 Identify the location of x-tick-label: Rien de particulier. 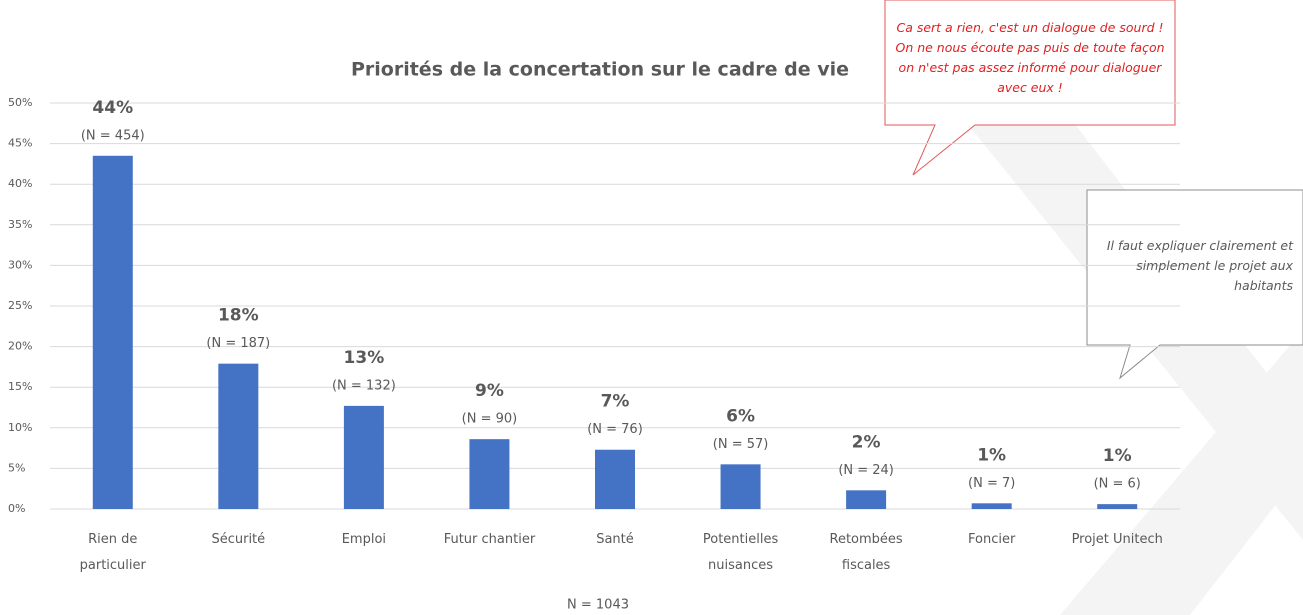
(112, 552).